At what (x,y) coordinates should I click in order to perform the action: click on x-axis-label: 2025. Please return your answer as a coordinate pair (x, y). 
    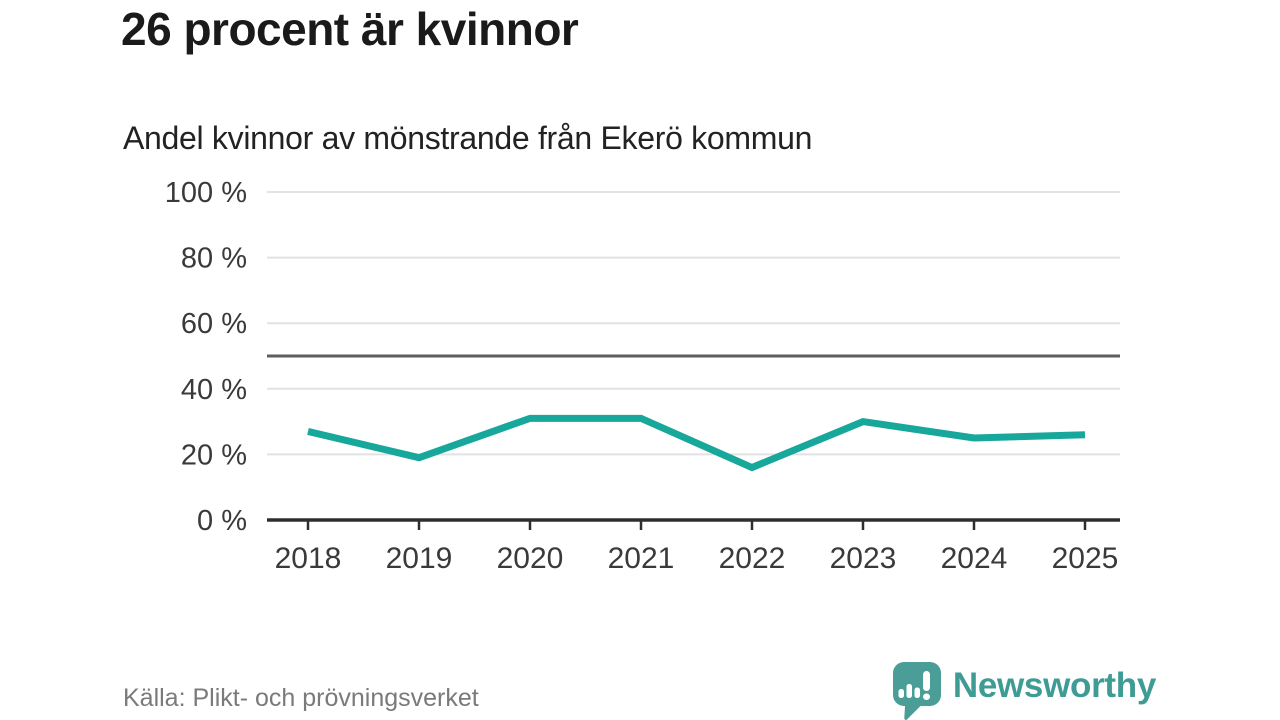
    Looking at the image, I should click on (1085, 558).